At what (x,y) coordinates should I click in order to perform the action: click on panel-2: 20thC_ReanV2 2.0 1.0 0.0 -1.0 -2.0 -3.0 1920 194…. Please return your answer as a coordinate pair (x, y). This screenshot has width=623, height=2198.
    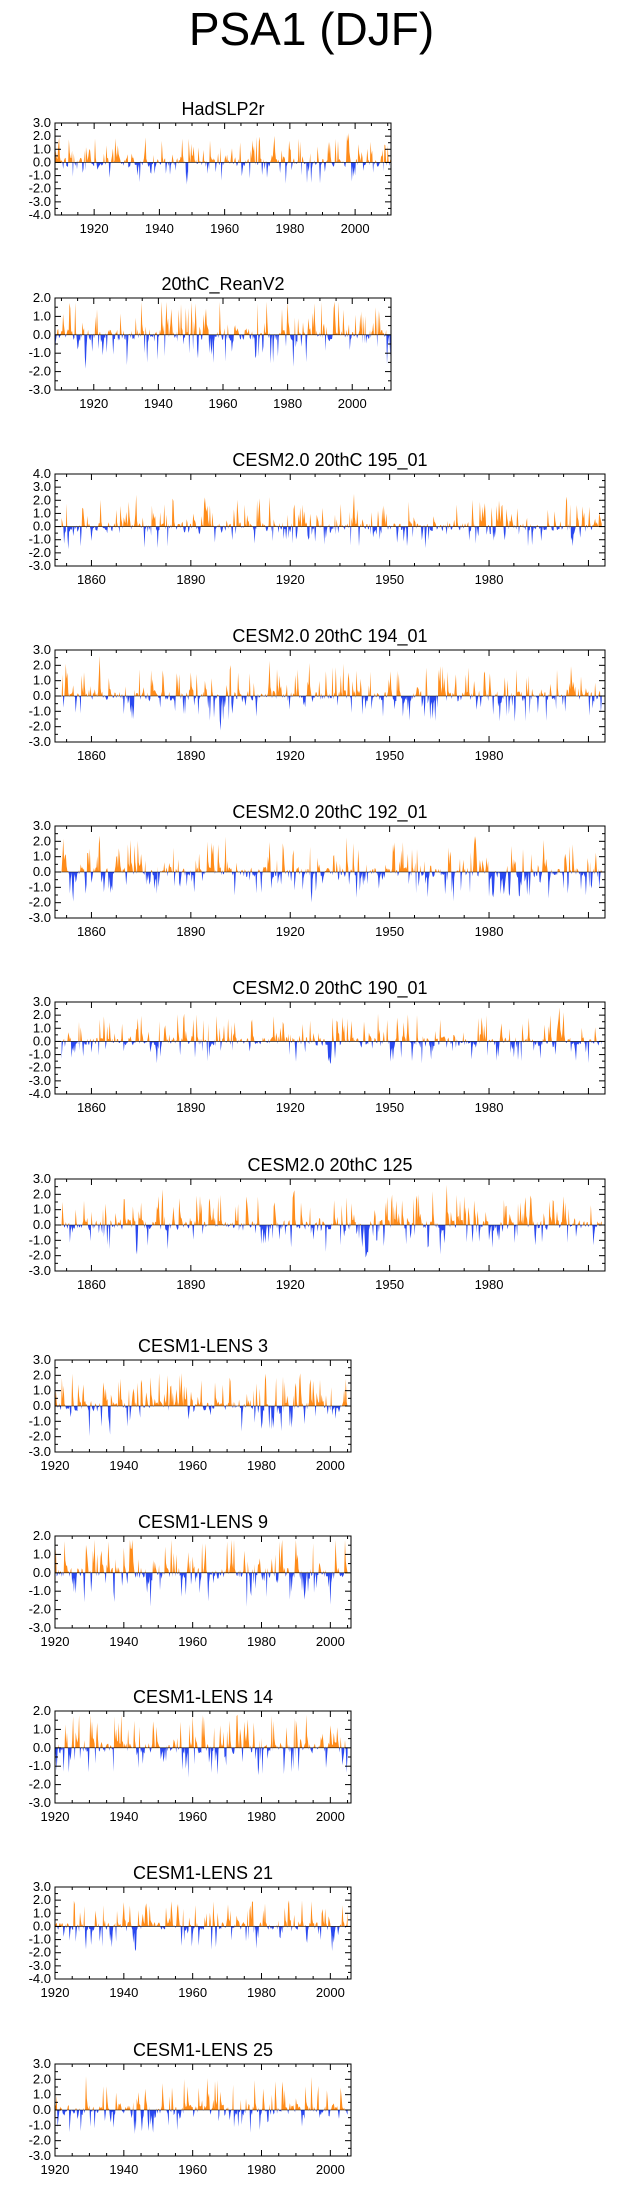
    Looking at the image, I should click on (210, 342).